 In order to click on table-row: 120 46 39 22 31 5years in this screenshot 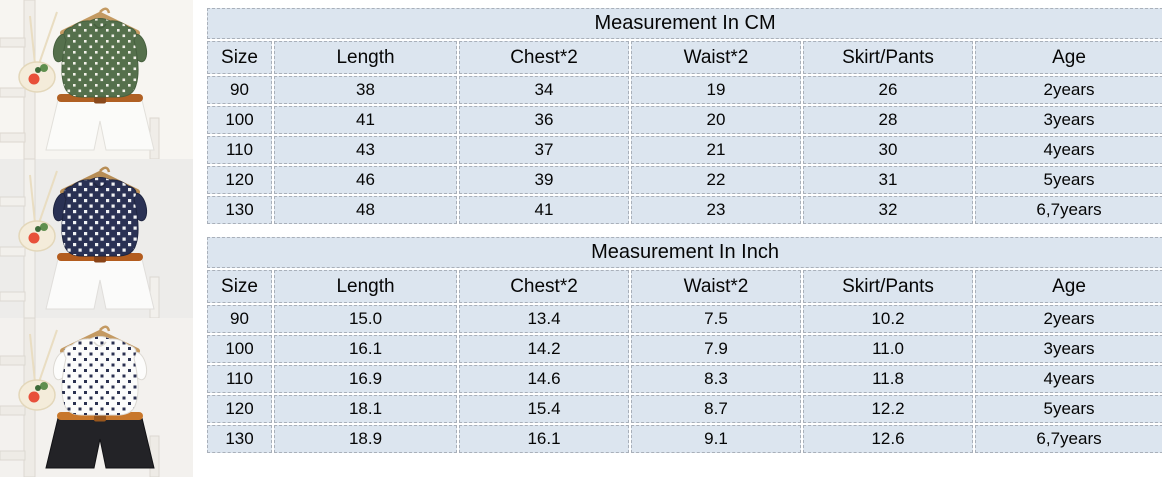, I will do `click(684, 180)`.